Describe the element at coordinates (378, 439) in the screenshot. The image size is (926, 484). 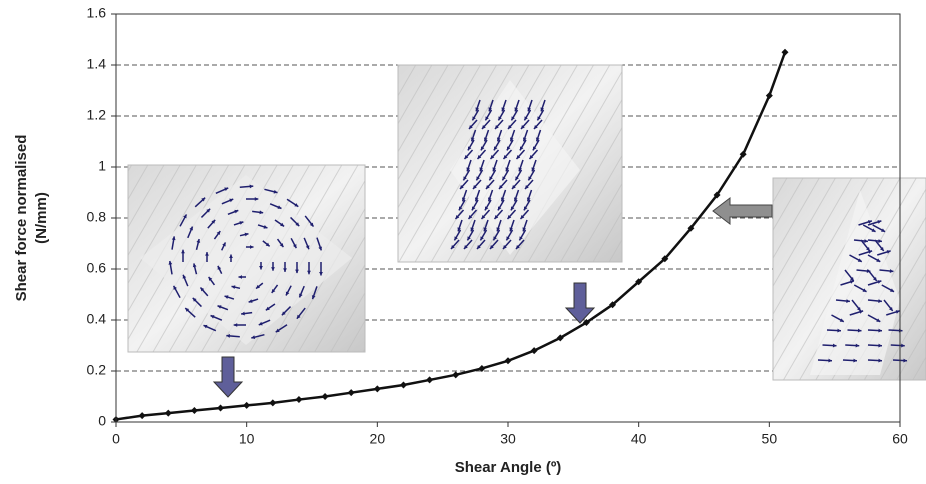
I see `x-tick-label: 20` at that location.